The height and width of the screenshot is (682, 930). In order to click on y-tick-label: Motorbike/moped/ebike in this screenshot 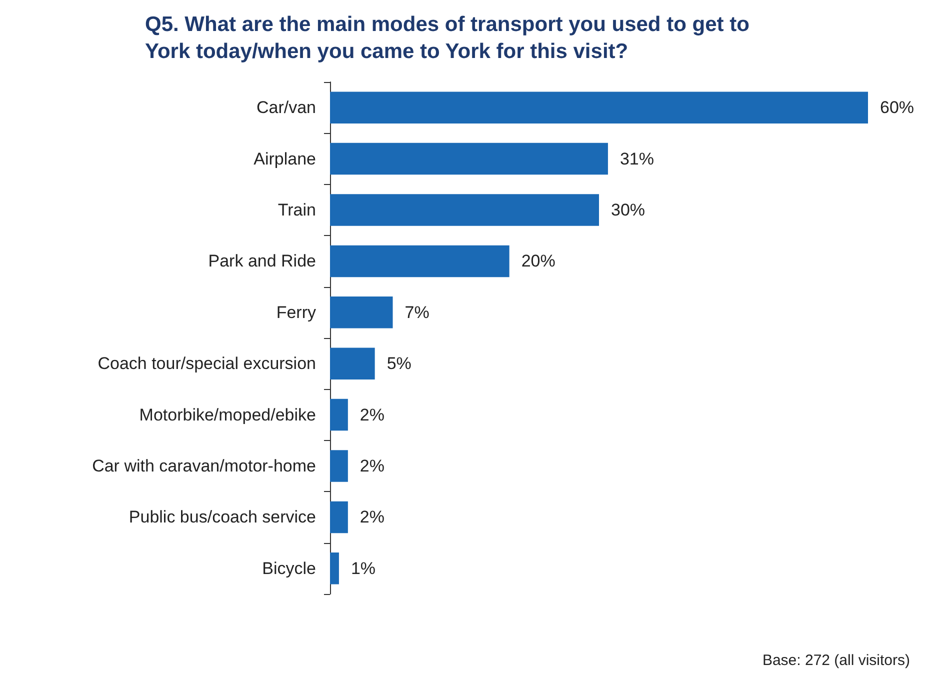, I will do `click(227, 414)`.